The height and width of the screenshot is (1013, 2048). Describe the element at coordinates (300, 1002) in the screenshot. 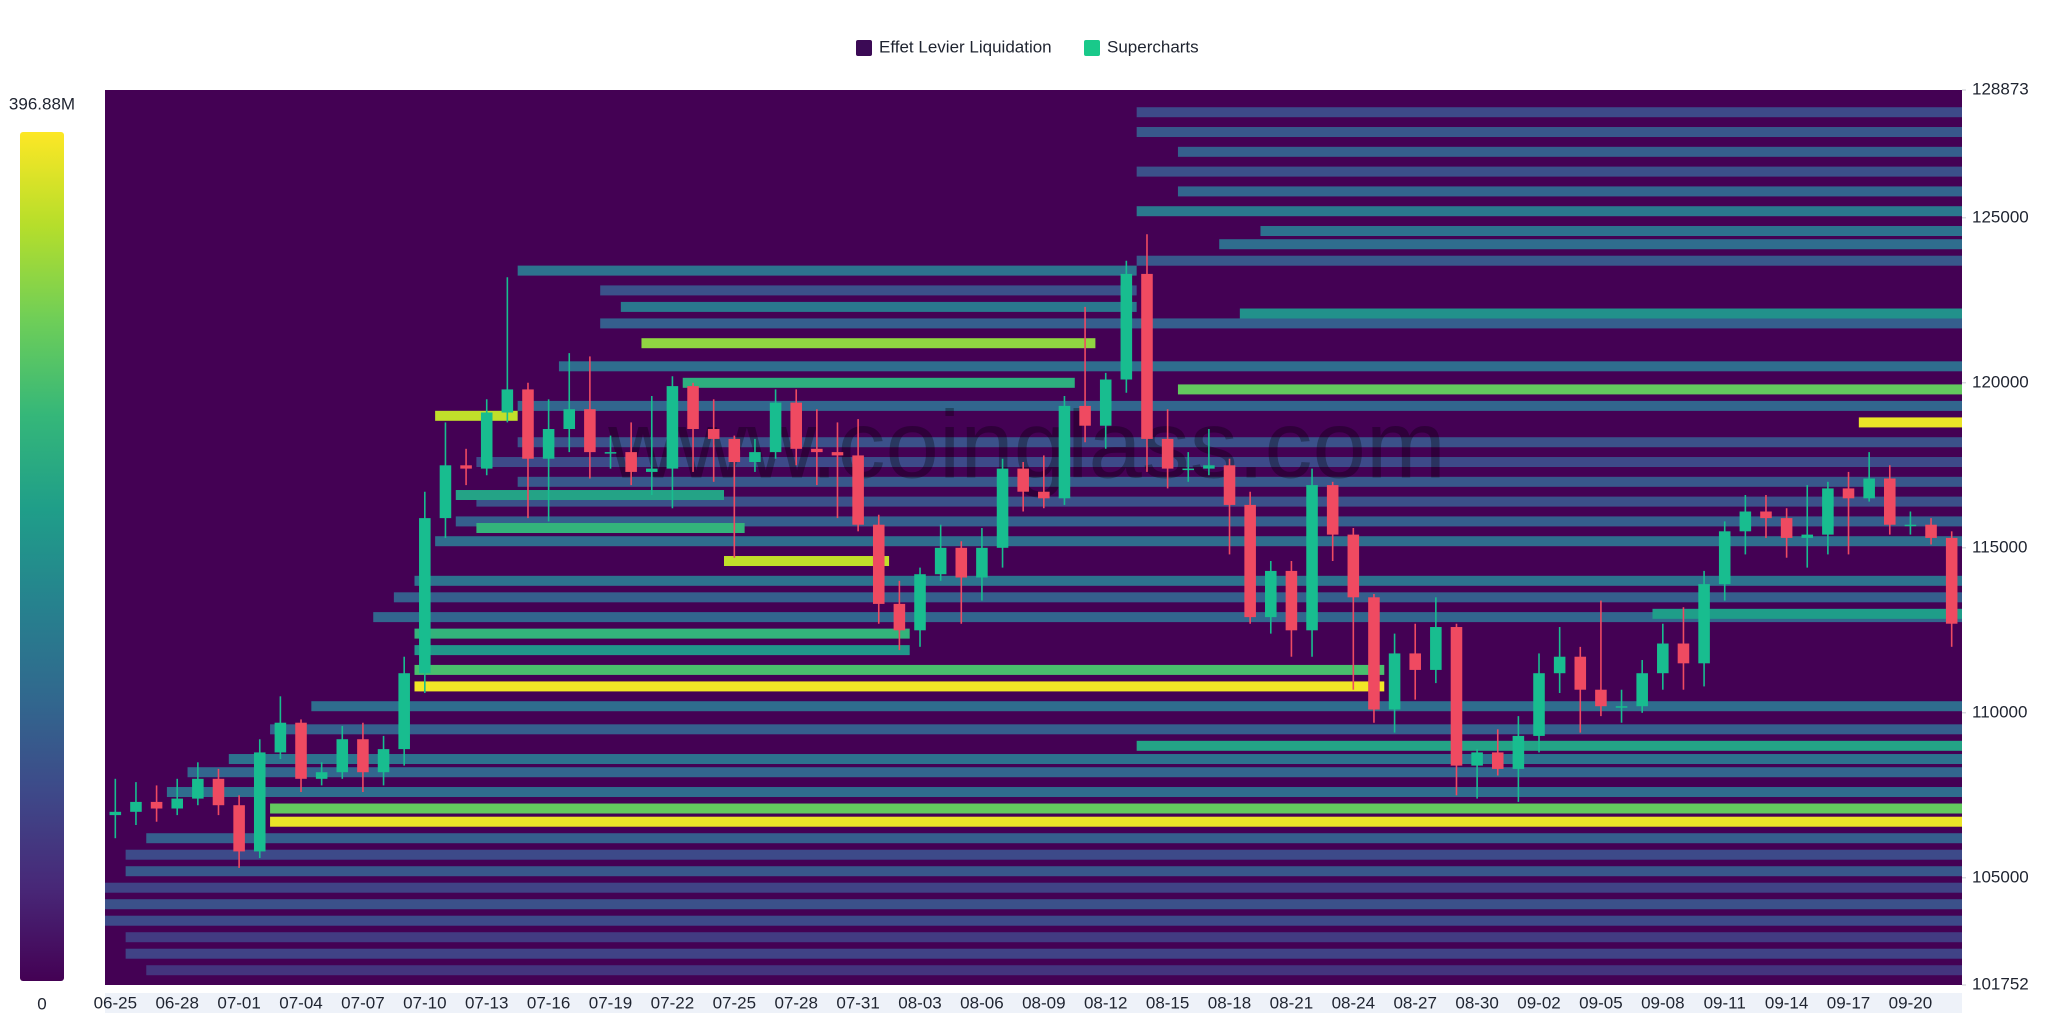

I see `x-tick-label: 07-04` at that location.